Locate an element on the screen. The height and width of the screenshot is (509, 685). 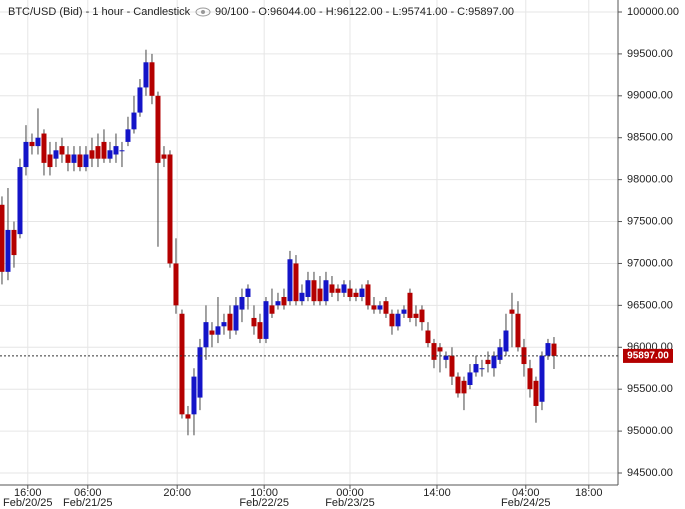
eye-icon is located at coordinates (203, 12).